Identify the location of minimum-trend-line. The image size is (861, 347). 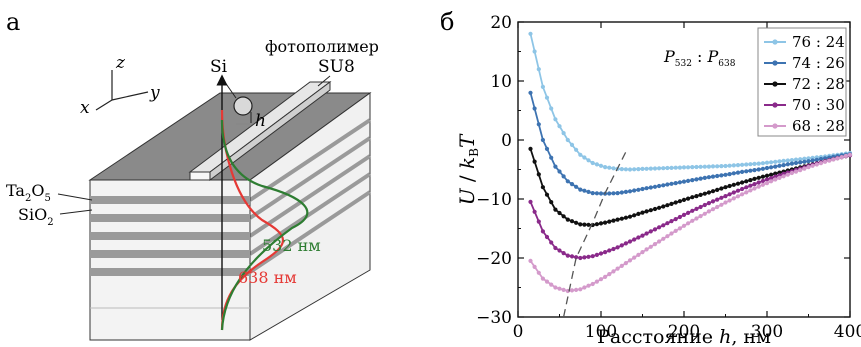
(594, 234).